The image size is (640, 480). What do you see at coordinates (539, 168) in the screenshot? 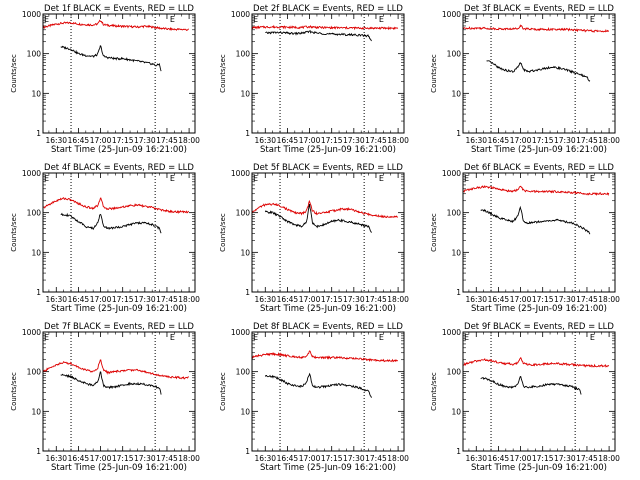
I see `panel-title: Det 6f BLACK = Events, RED = LLD` at bounding box center [539, 168].